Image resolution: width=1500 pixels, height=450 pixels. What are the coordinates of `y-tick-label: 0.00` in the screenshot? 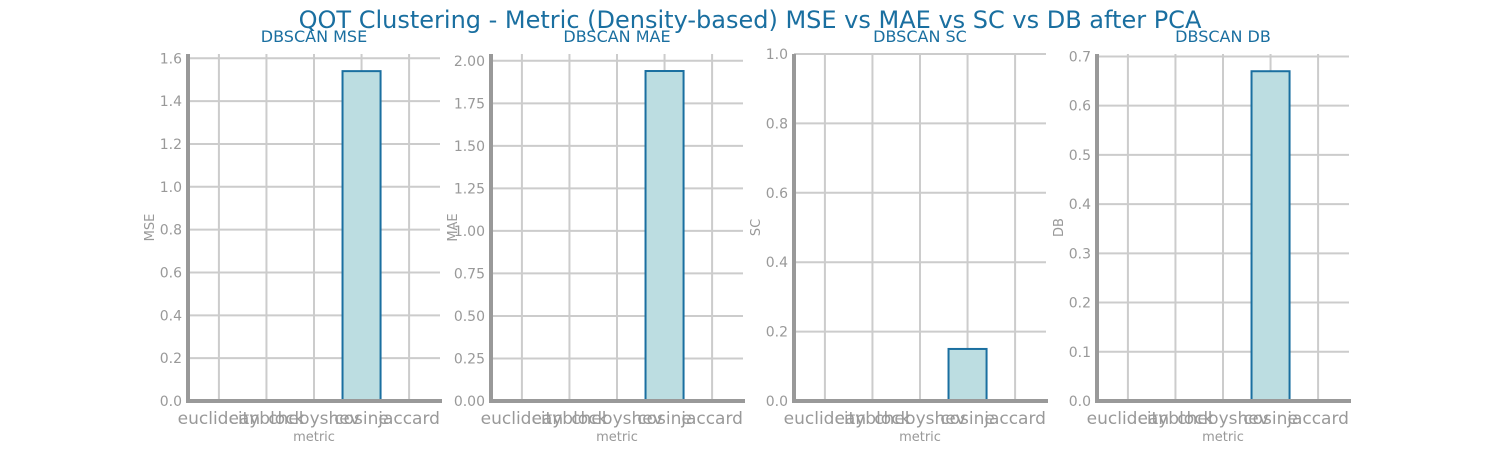 It's located at (469, 402).